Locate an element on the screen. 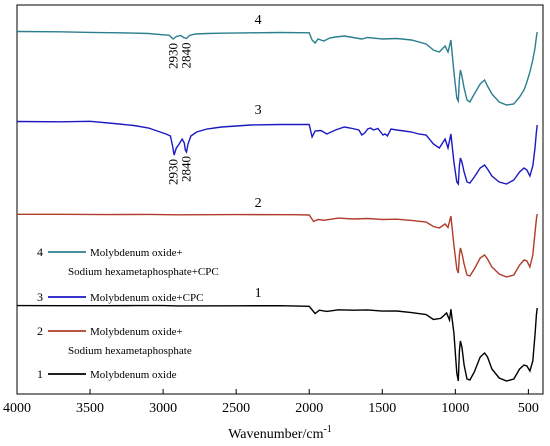  x-tick-label: 2000 is located at coordinates (309, 408).